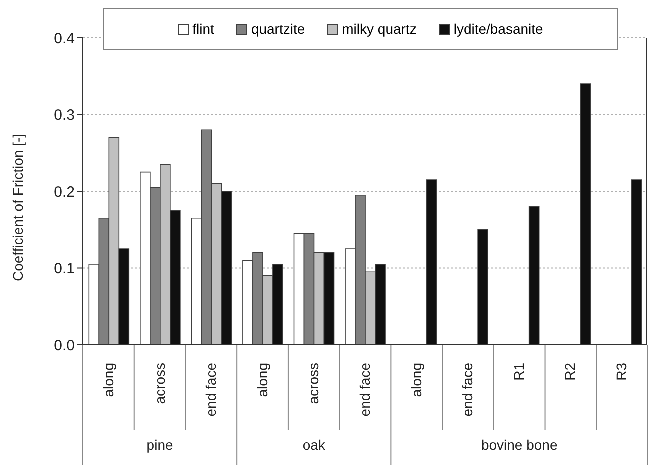 Image resolution: width=668 pixels, height=465 pixels. I want to click on legend-label: flint, so click(203, 29).